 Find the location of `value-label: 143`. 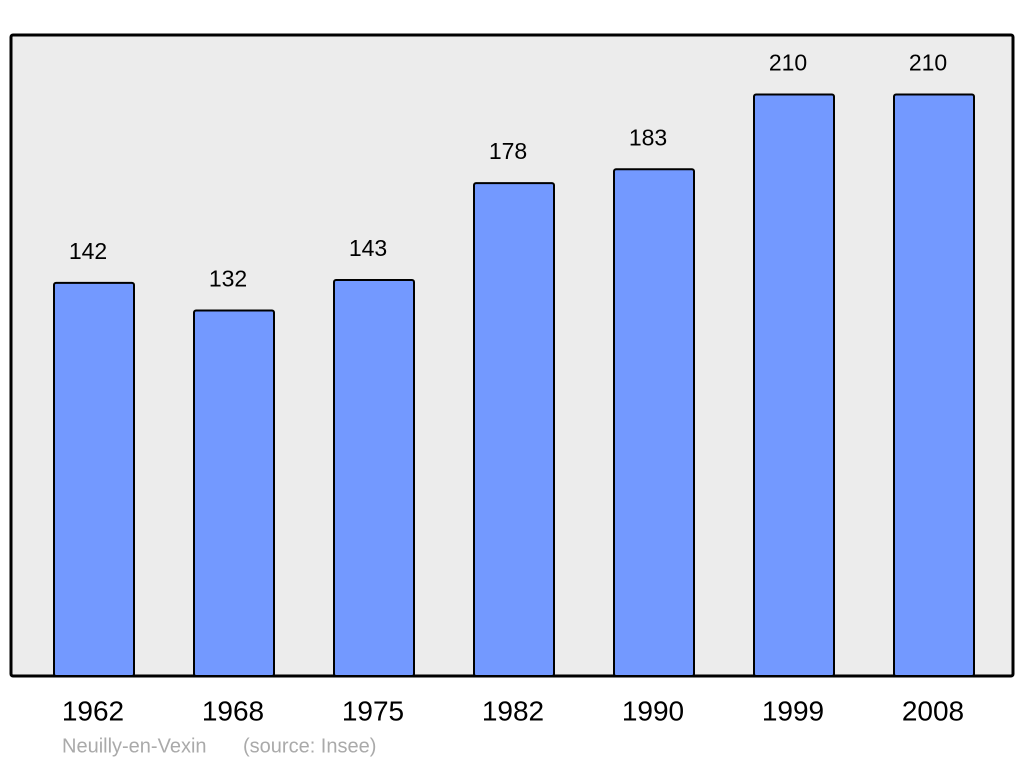

value-label: 143 is located at coordinates (368, 248).